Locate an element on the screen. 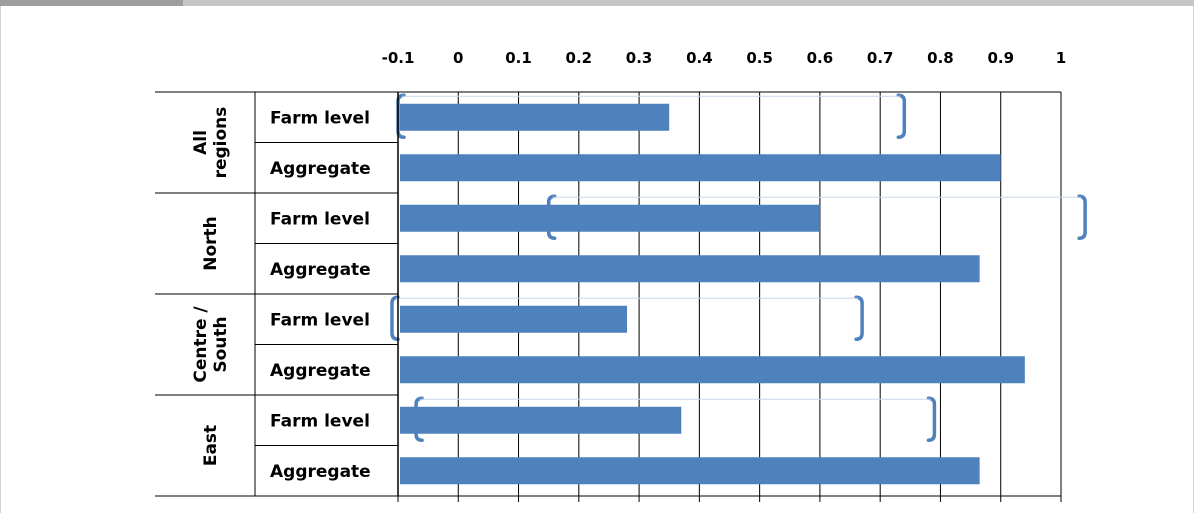 This screenshot has width=1194, height=513. group-label-line: All is located at coordinates (201, 142).